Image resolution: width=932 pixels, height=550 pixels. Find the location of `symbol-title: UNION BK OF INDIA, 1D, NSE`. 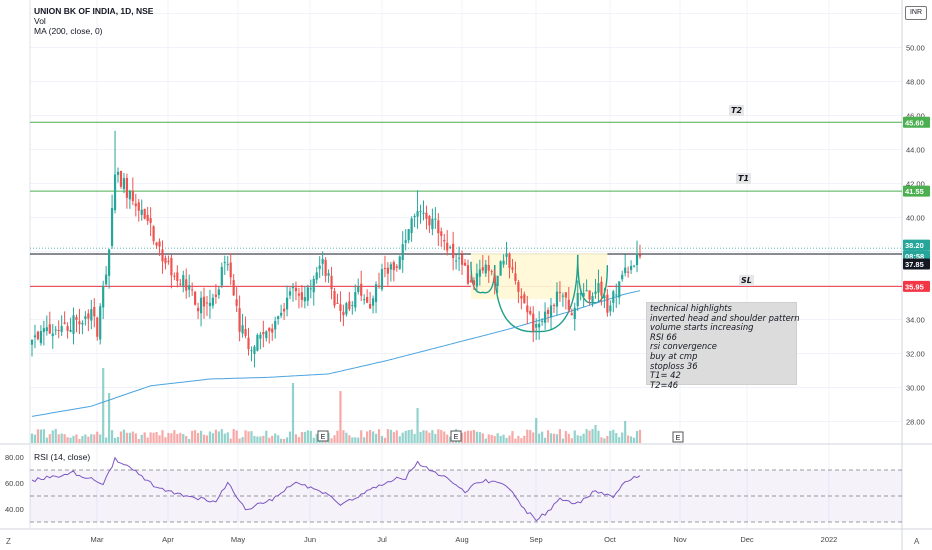

symbol-title: UNION BK OF INDIA, 1D, NSE is located at coordinates (94, 11).